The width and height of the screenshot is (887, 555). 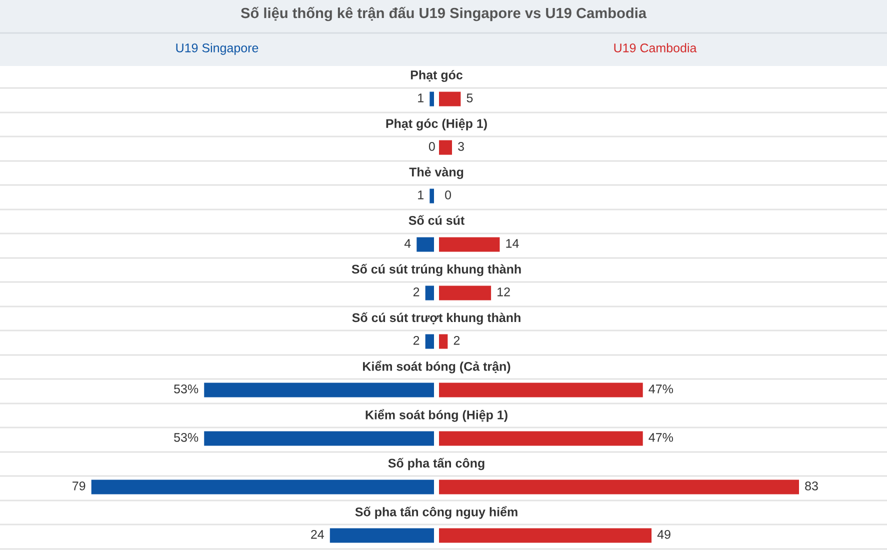 I want to click on data-label: 49, so click(x=663, y=534).